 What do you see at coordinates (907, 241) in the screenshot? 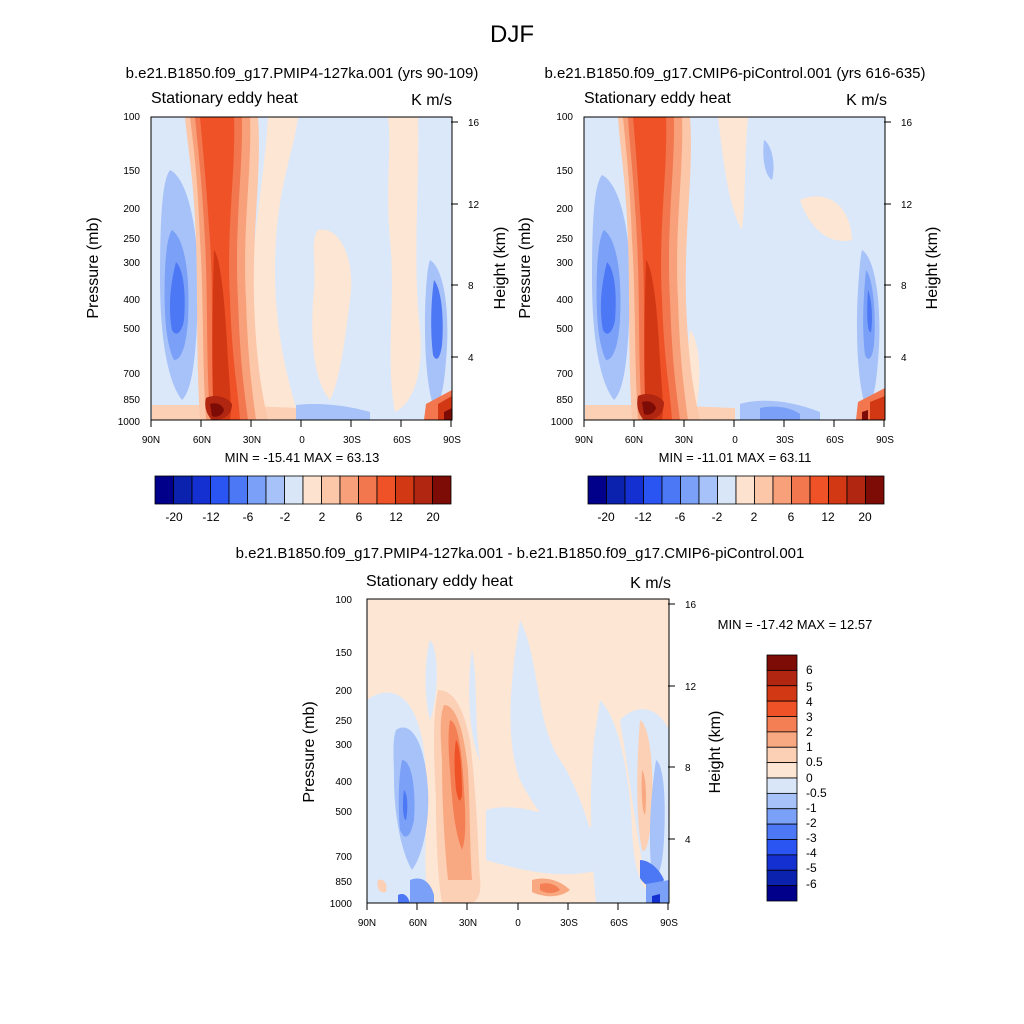
I see `panel-b-y-axis-right: 16 12 8 4` at bounding box center [907, 241].